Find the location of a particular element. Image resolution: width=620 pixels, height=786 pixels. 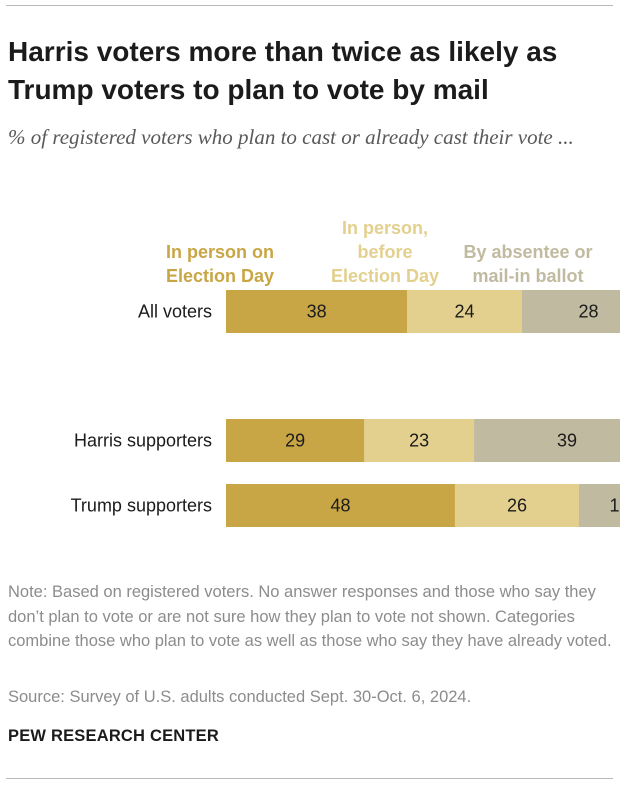

data-label-trump-supporters-by-absentee-or-mail-in-ballot: 17 is located at coordinates (615, 506).